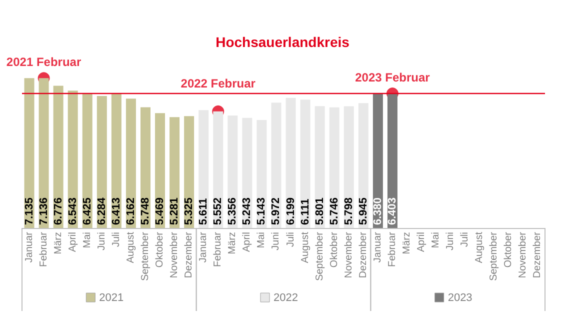 The height and width of the screenshot is (325, 565). What do you see at coordinates (276, 211) in the screenshot?
I see `data-label: 5.972` at bounding box center [276, 211].